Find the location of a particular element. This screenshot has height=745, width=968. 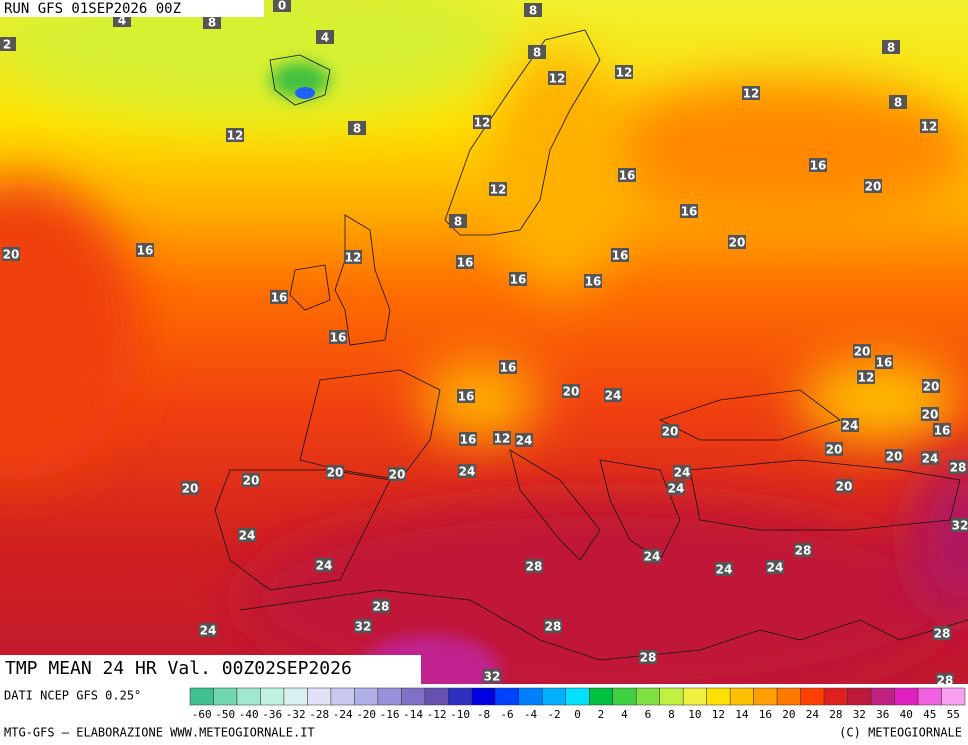

colorbar-label: 14 is located at coordinates (742, 714).